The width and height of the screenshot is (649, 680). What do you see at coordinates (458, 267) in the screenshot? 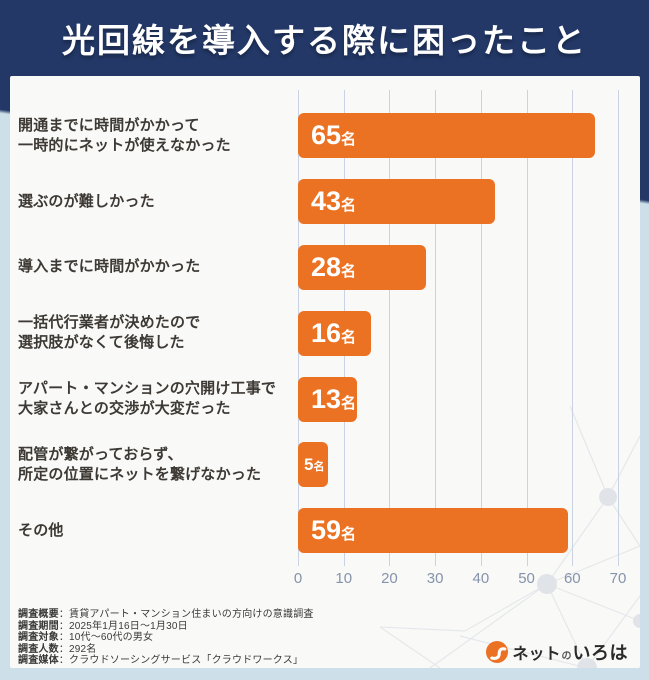
I see `bar-track: 28名` at bounding box center [458, 267].